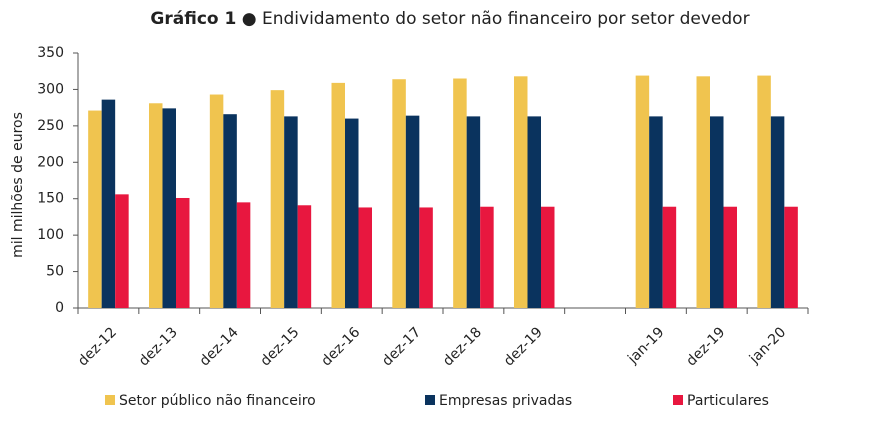  I want to click on y-axis-label: mil milhões de euros, so click(18, 185).